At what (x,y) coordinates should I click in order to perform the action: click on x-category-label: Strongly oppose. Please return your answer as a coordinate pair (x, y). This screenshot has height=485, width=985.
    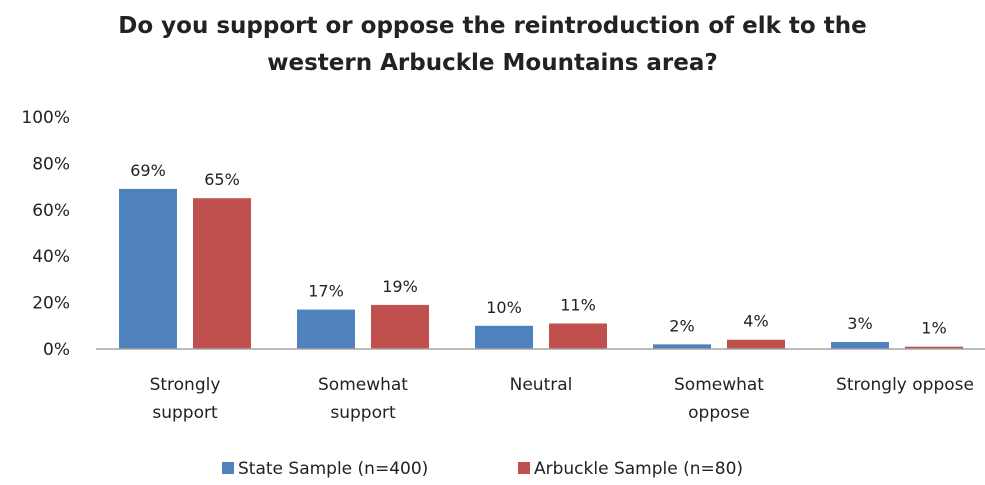
    Looking at the image, I should click on (905, 385).